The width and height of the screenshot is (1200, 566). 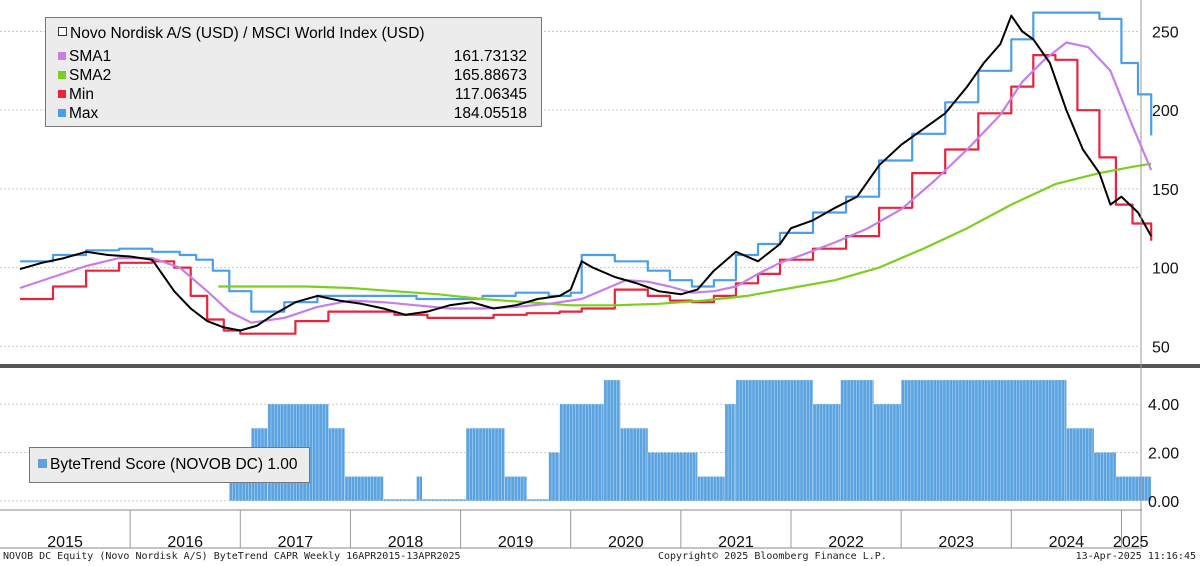 What do you see at coordinates (90, 75) in the screenshot?
I see `legend-sma2-label: SMA2` at bounding box center [90, 75].